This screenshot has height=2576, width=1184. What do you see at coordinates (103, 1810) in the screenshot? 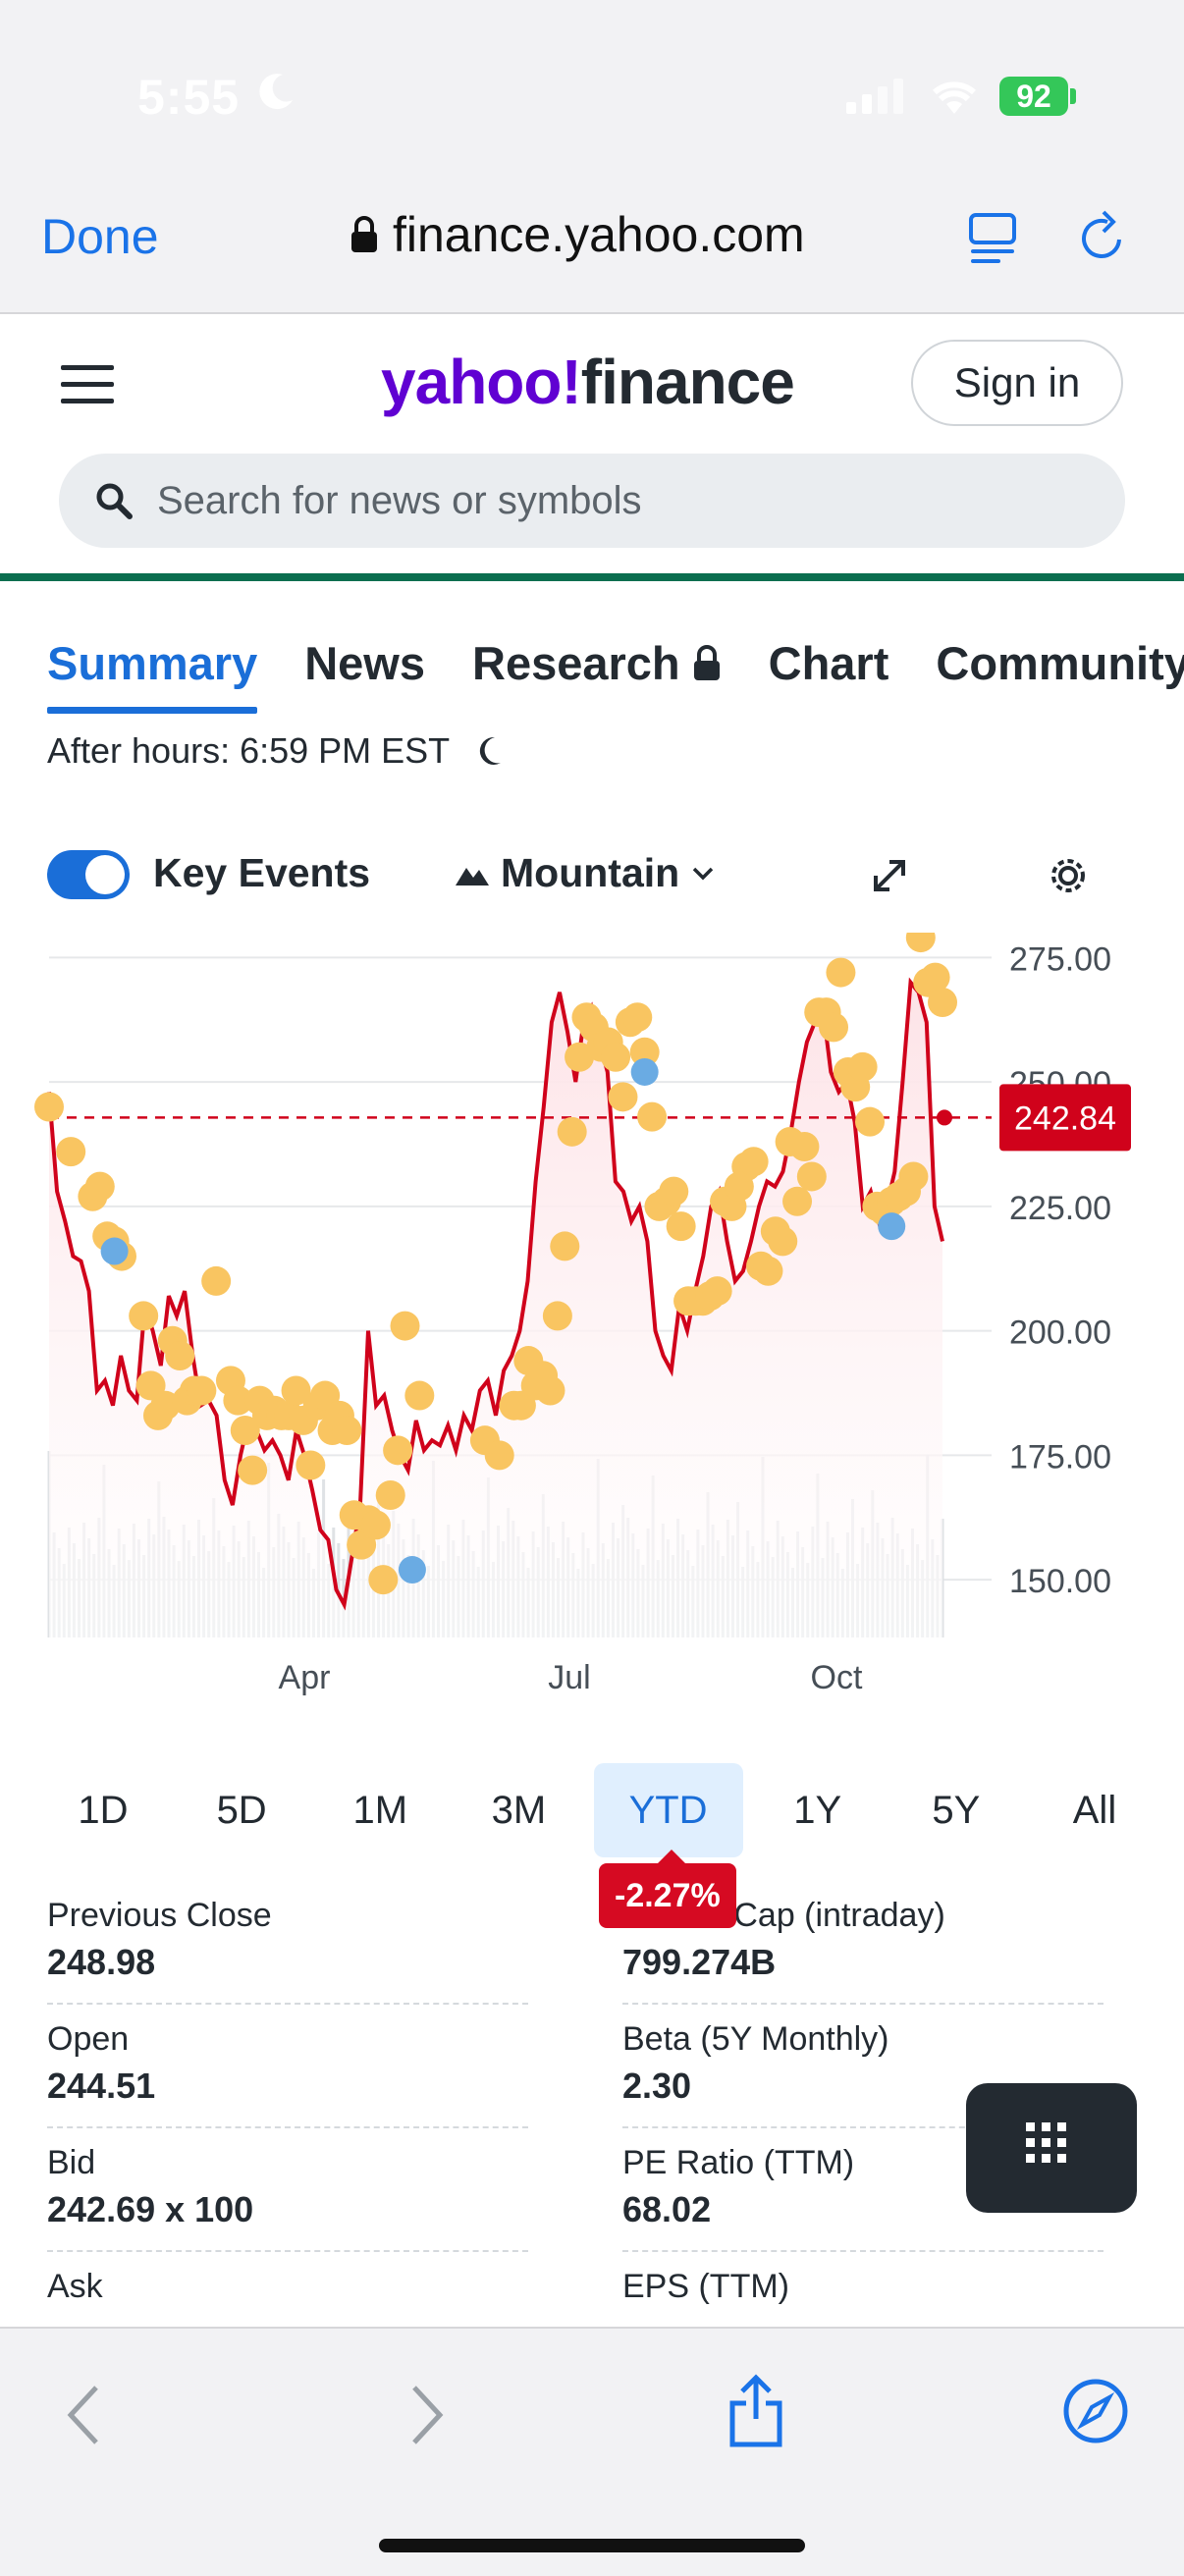
I see `range-1d: 1D` at bounding box center [103, 1810].